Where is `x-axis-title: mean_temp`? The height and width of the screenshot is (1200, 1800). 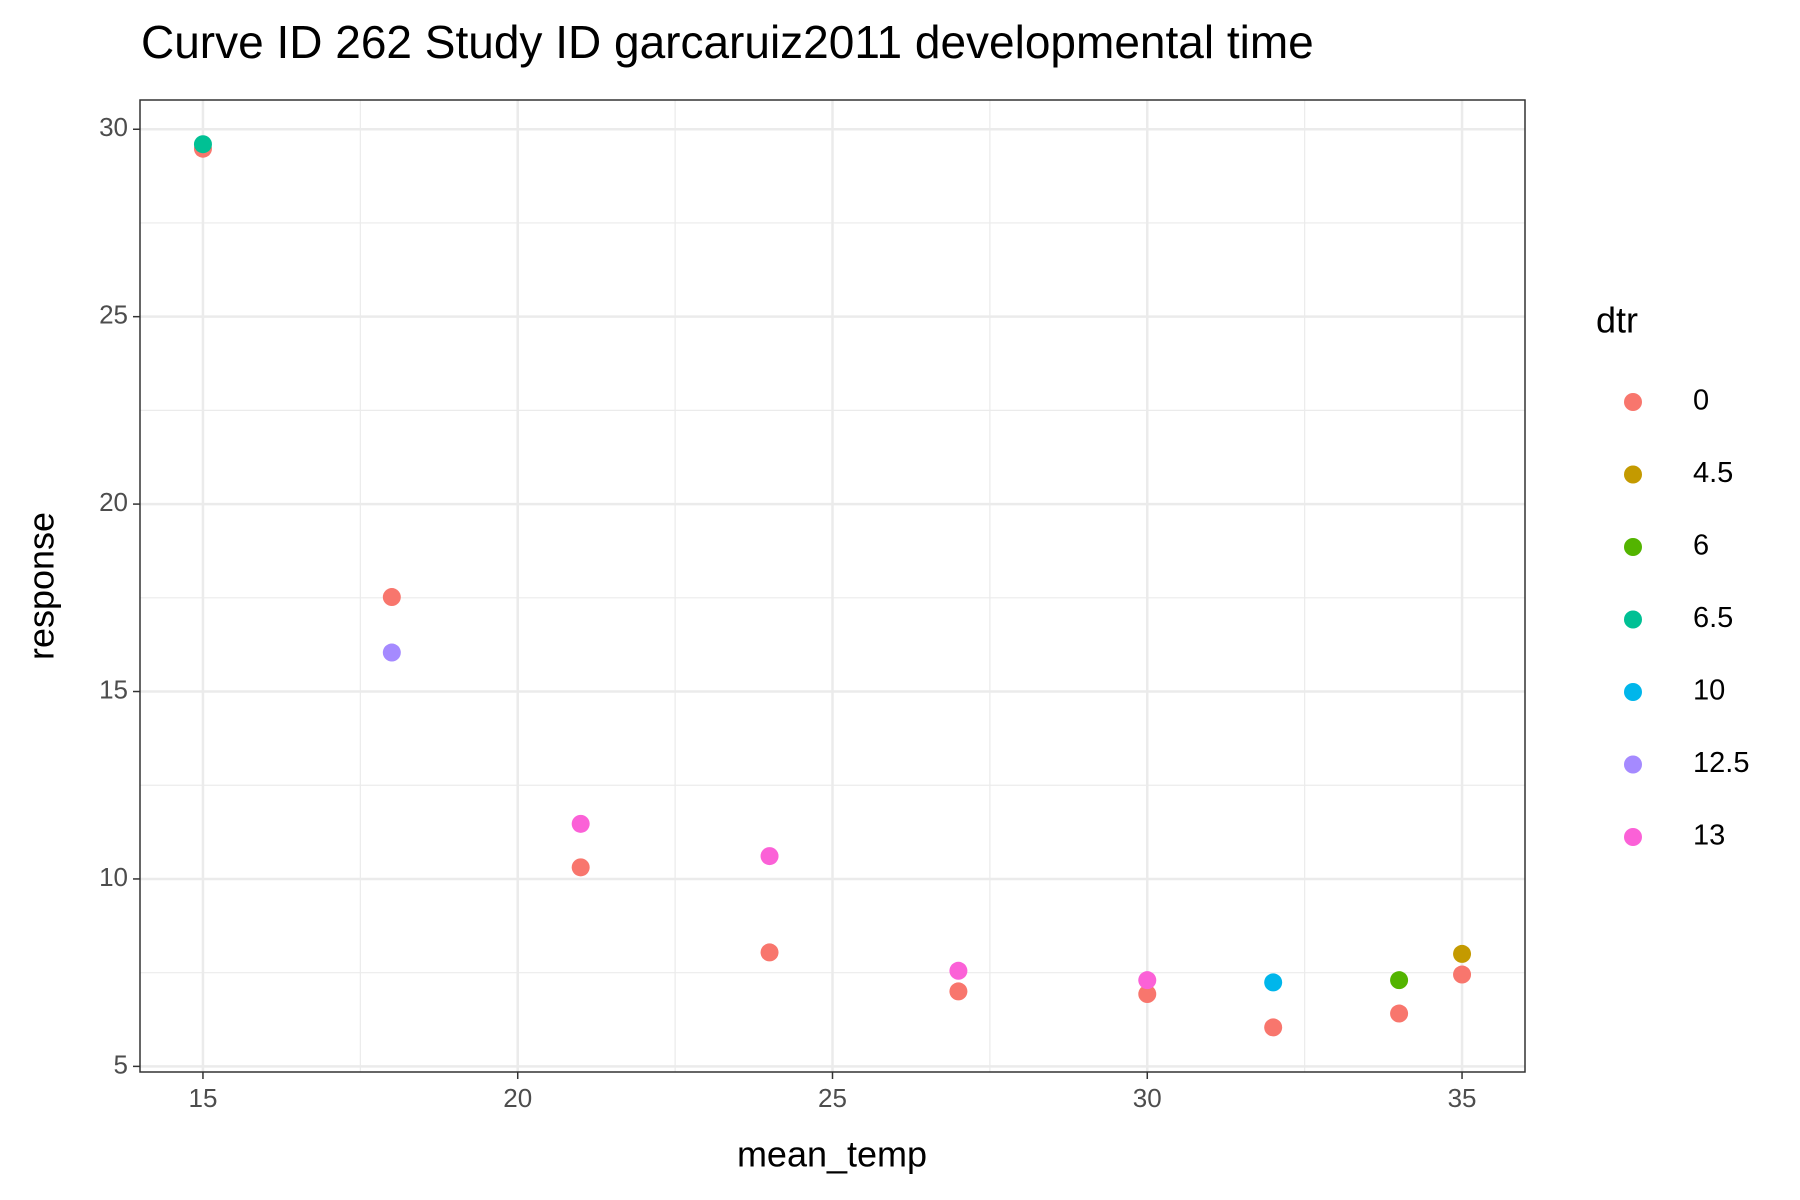 x-axis-title: mean_temp is located at coordinates (832, 1154).